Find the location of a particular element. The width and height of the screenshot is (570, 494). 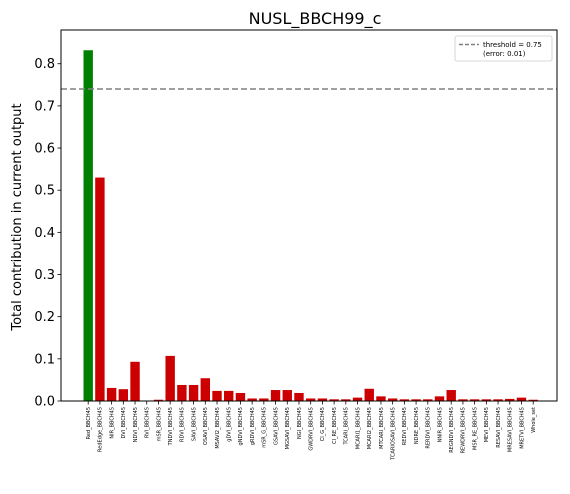

bar-MRETVI_BBCH45 is located at coordinates (521, 399).